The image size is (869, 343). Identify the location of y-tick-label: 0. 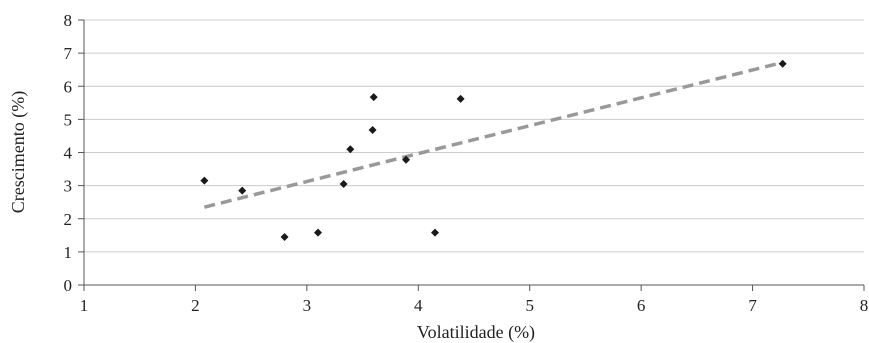
(68, 285).